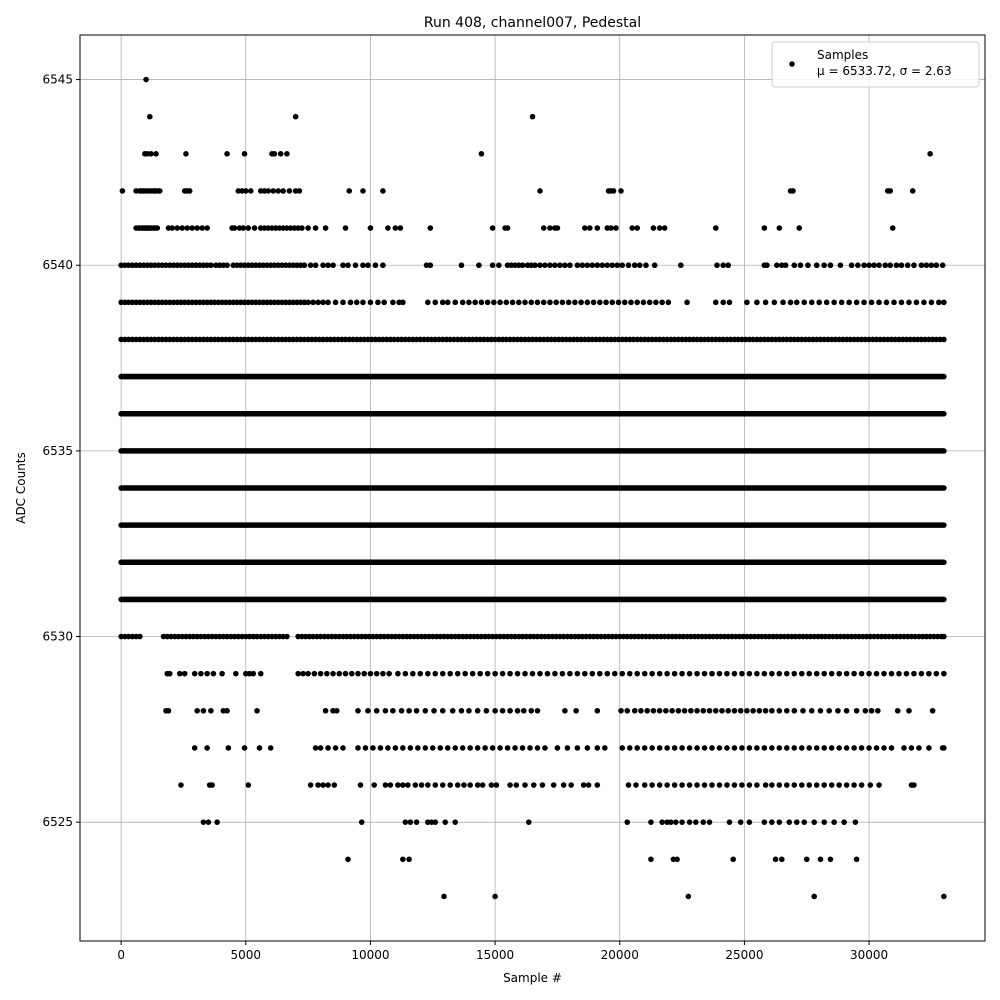 The width and height of the screenshot is (1000, 1000). I want to click on y-tick-label: 6540, so click(57, 265).